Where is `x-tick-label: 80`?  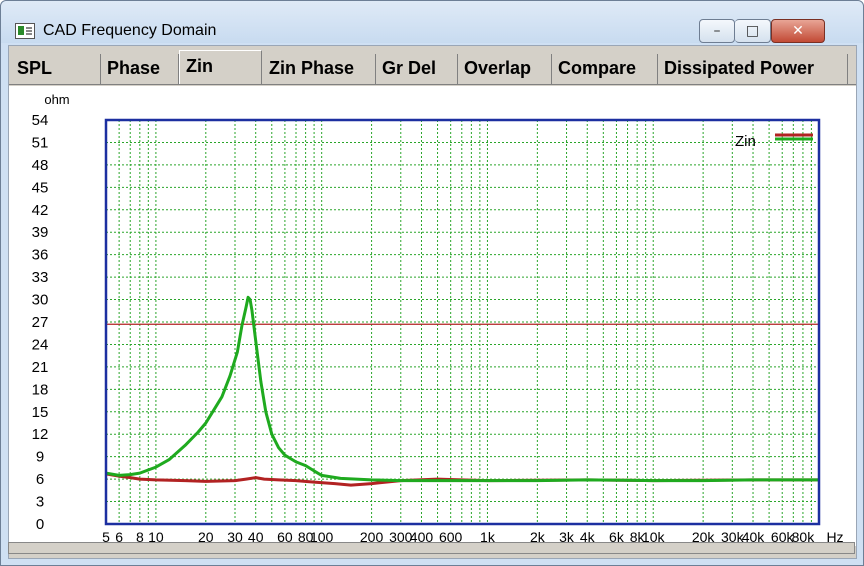
x-tick-label: 80 is located at coordinates (306, 537).